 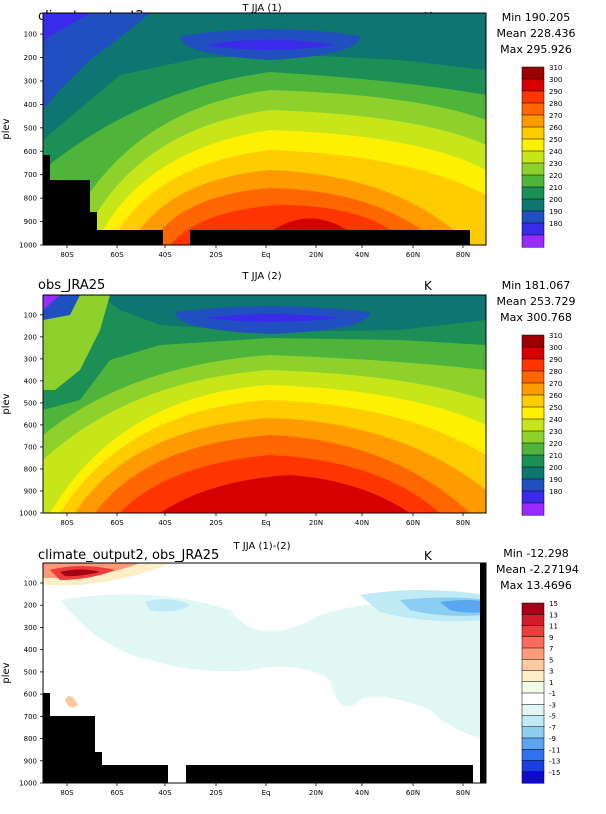 What do you see at coordinates (266, 523) in the screenshot?
I see `panel-2-xtick-label: Eq` at bounding box center [266, 523].